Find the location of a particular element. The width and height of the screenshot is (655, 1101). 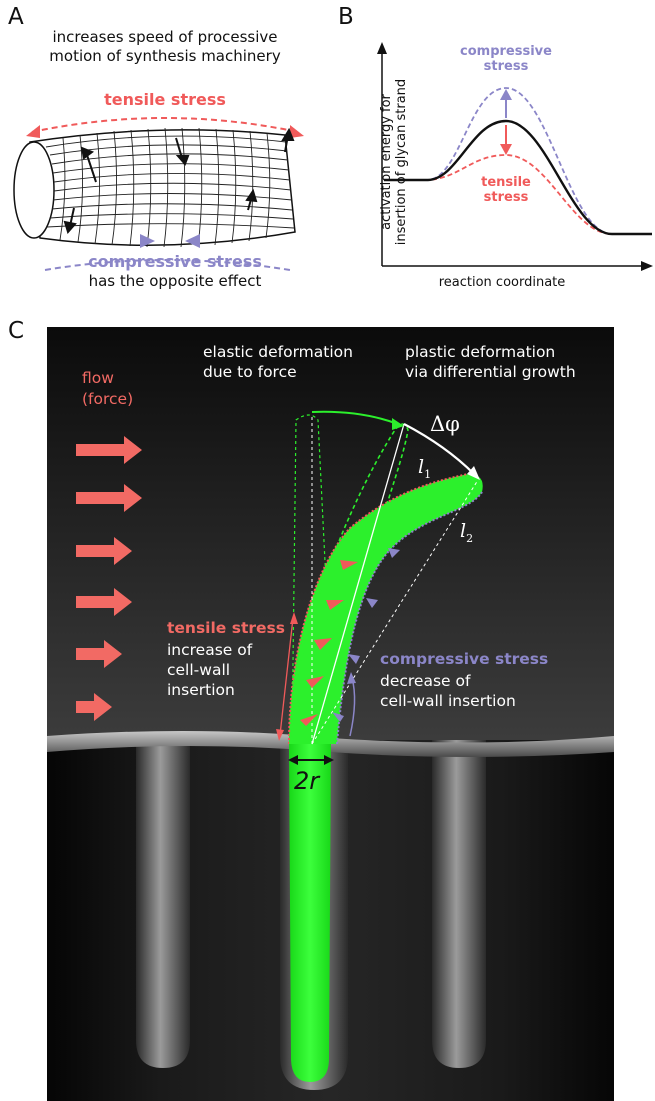

panel-c-l1-symbol: l is located at coordinates (421, 467).